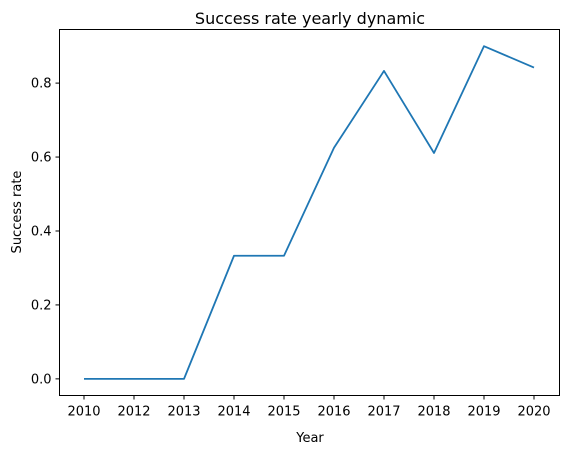 This screenshot has width=567, height=455. I want to click on x-tick-label: 2019, so click(483, 412).